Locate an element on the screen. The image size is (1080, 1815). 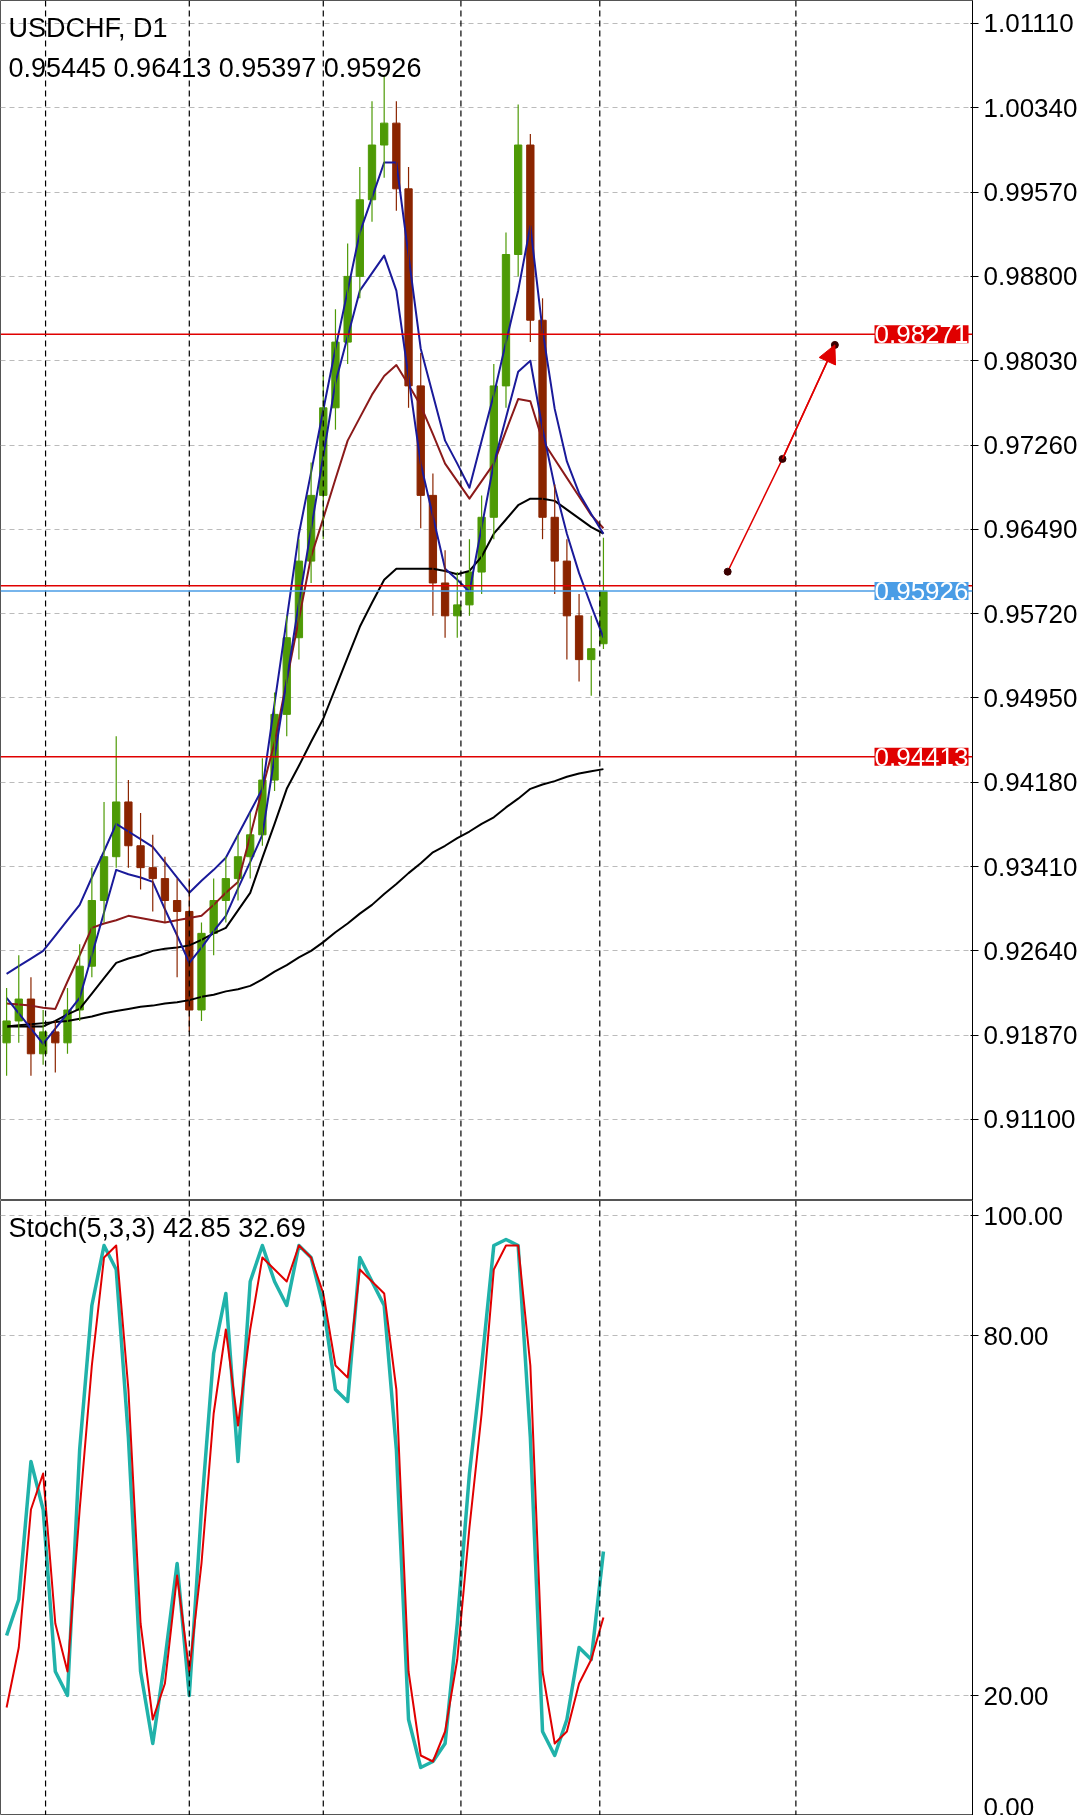
text: 0.95445 0.96413 0.95397 0.95926 is located at coordinates (215, 67).